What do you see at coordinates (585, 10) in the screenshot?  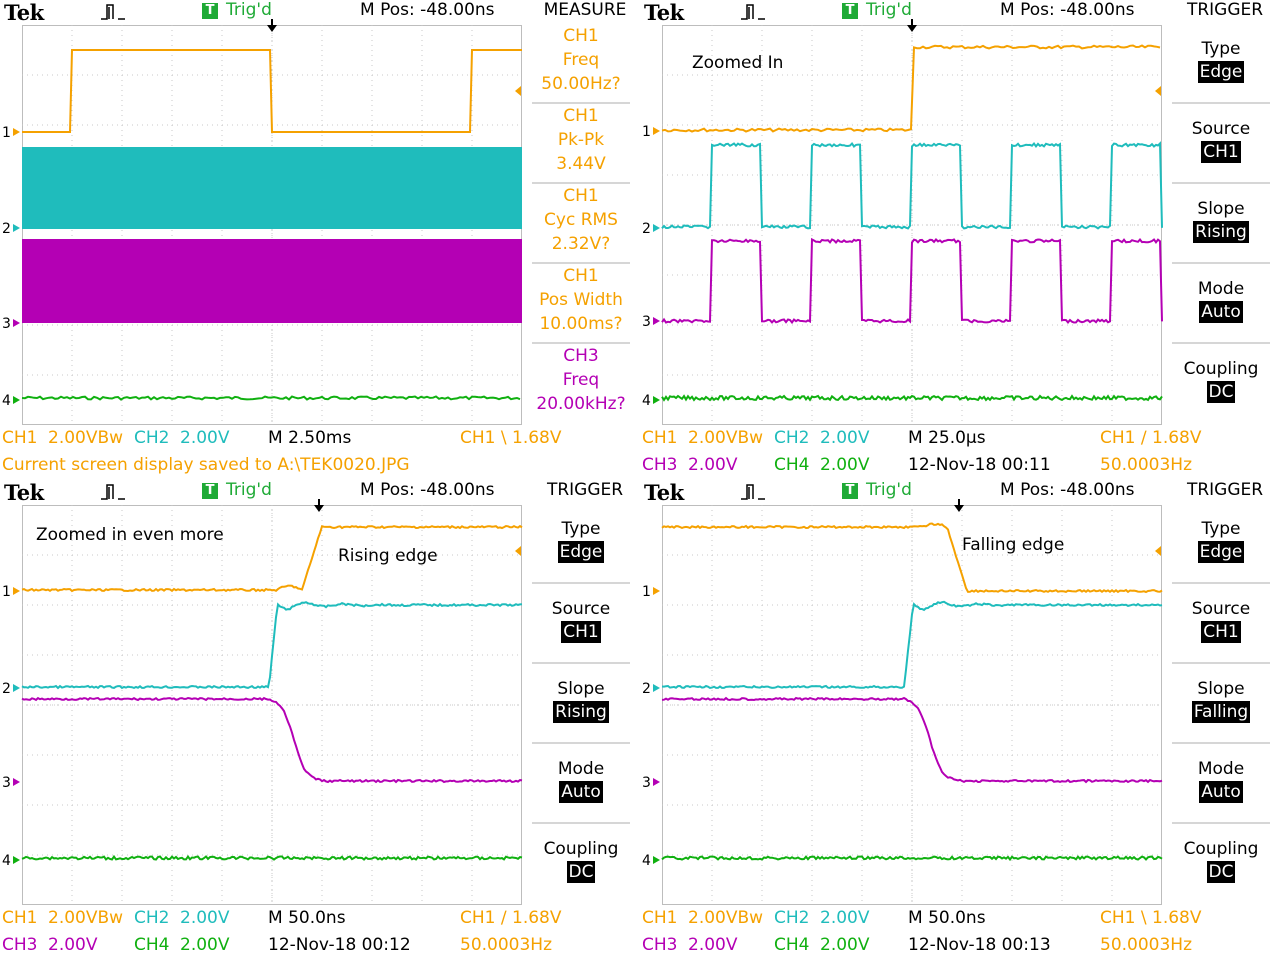 I see `menu-title: MEASURE` at bounding box center [585, 10].